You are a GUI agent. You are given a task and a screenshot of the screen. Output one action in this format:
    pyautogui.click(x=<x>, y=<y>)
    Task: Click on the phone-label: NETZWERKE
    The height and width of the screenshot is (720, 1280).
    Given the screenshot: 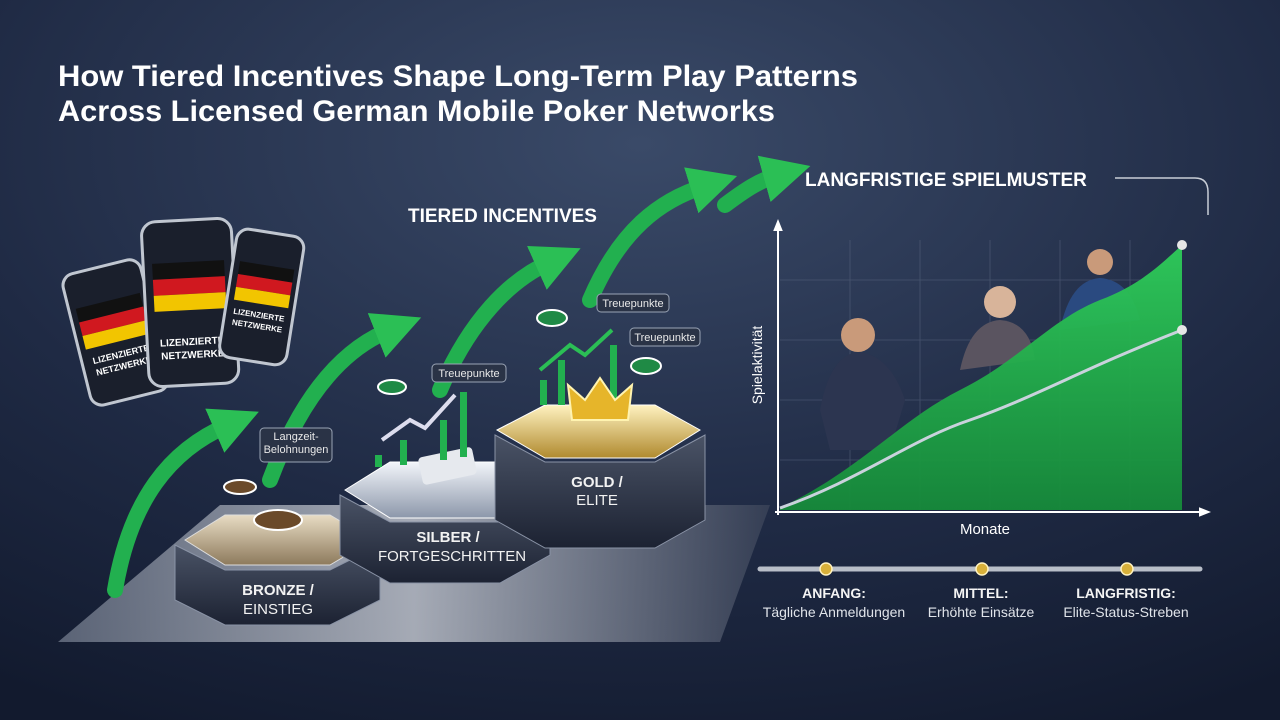 What is the action you would take?
    pyautogui.click(x=193, y=355)
    